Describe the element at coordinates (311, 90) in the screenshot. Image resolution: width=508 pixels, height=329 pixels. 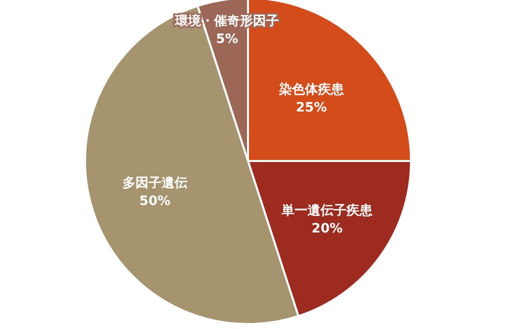
I see `slice-label: 染色体疾患` at that location.